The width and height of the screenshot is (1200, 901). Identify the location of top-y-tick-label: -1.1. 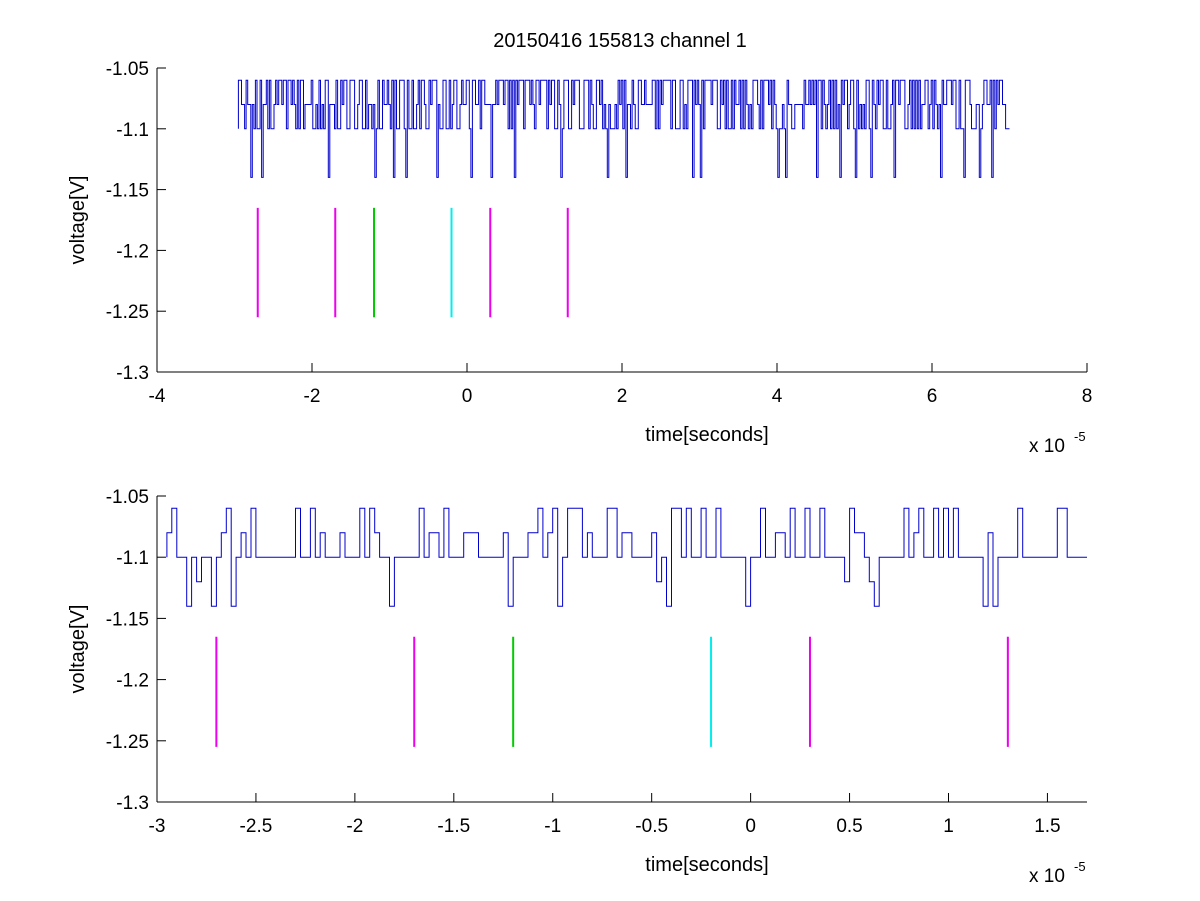
(132, 130).